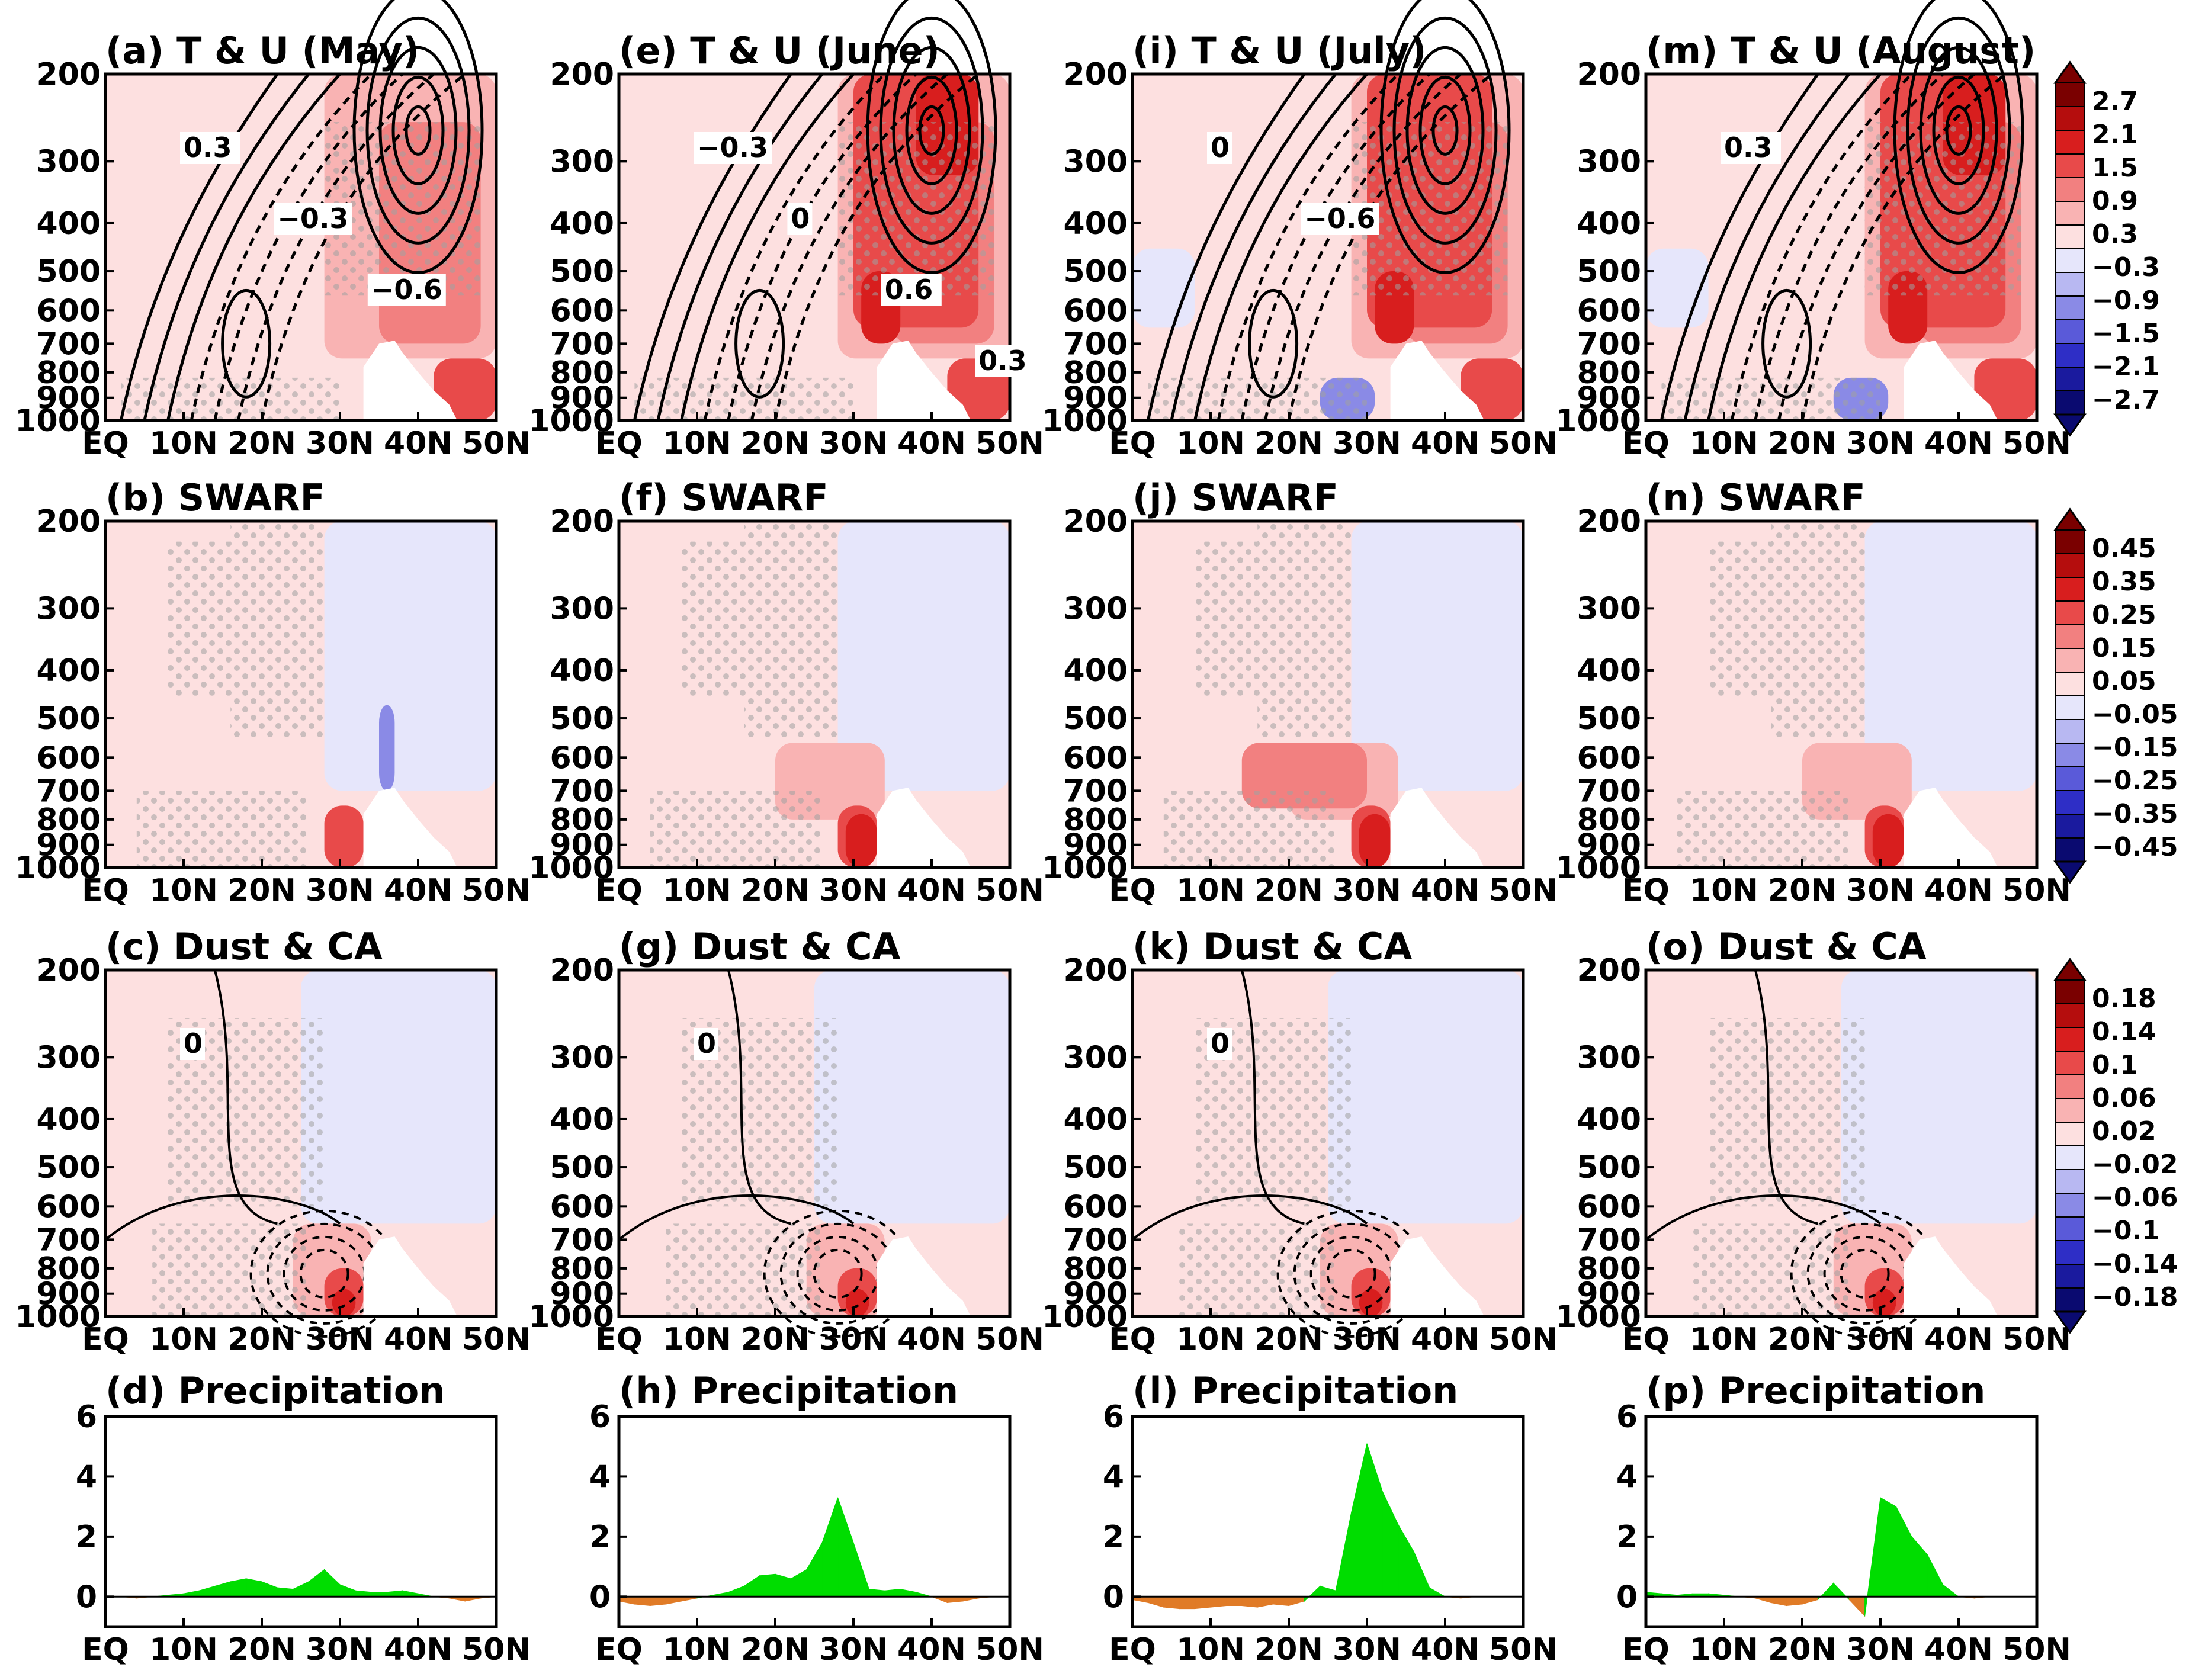 The height and width of the screenshot is (1680, 2189). Describe the element at coordinates (2115, 135) in the screenshot. I see `colorbar-label: 2.1` at that location.